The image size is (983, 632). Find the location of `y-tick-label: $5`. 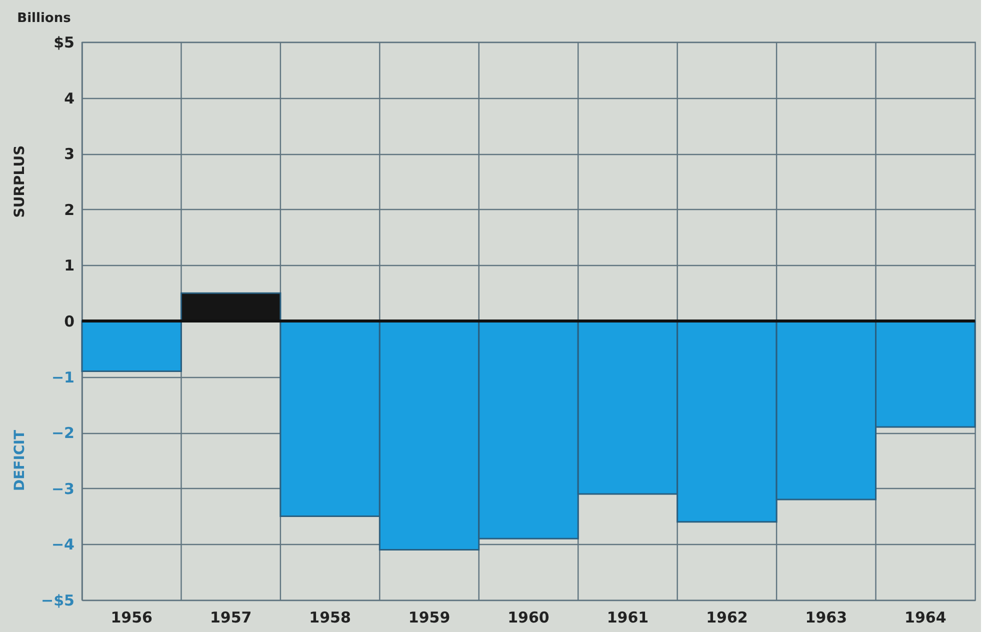

y-tick-label: $5 is located at coordinates (64, 43).